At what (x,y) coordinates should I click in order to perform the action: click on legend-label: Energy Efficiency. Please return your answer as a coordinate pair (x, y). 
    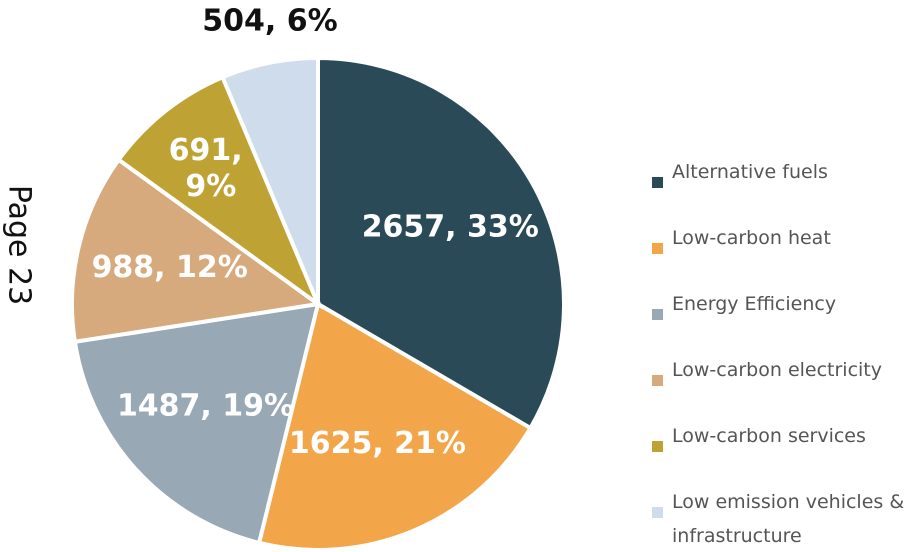
    Looking at the image, I should click on (754, 304).